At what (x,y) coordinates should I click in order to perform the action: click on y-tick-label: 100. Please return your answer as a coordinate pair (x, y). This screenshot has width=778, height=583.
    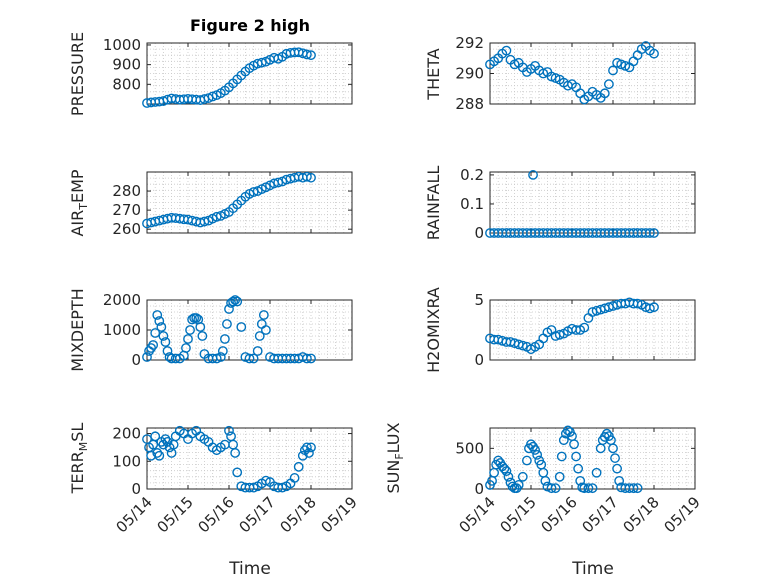
    Looking at the image, I should click on (126, 461).